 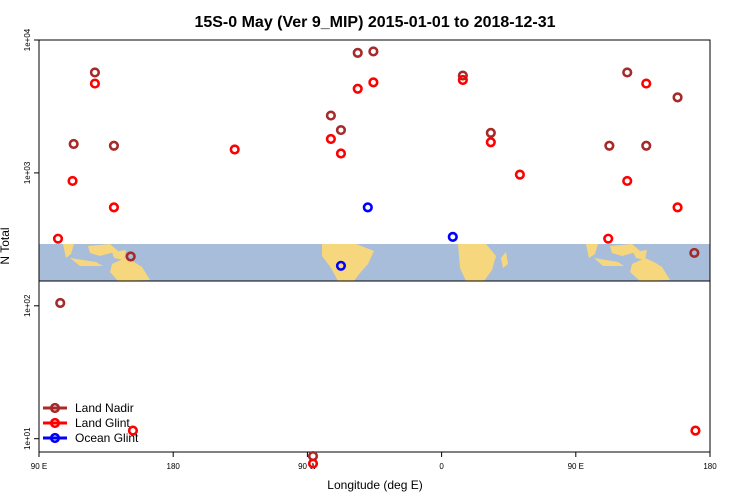 I want to click on legend-item: Ocean Glint, so click(x=91, y=438).